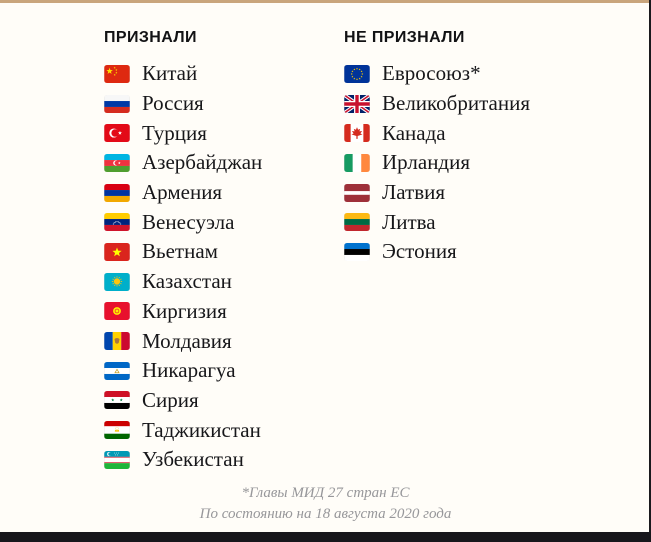 Image resolution: width=651 pixels, height=542 pixels. What do you see at coordinates (325, 514) in the screenshot?
I see `footnote-line-2: По состоянию на 18 августа 2020 года` at bounding box center [325, 514].